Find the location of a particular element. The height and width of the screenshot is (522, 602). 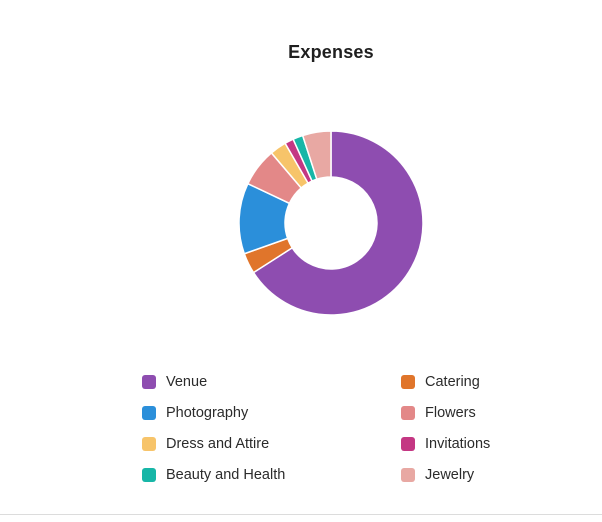

legend-swatch-jewelry is located at coordinates (408, 475).